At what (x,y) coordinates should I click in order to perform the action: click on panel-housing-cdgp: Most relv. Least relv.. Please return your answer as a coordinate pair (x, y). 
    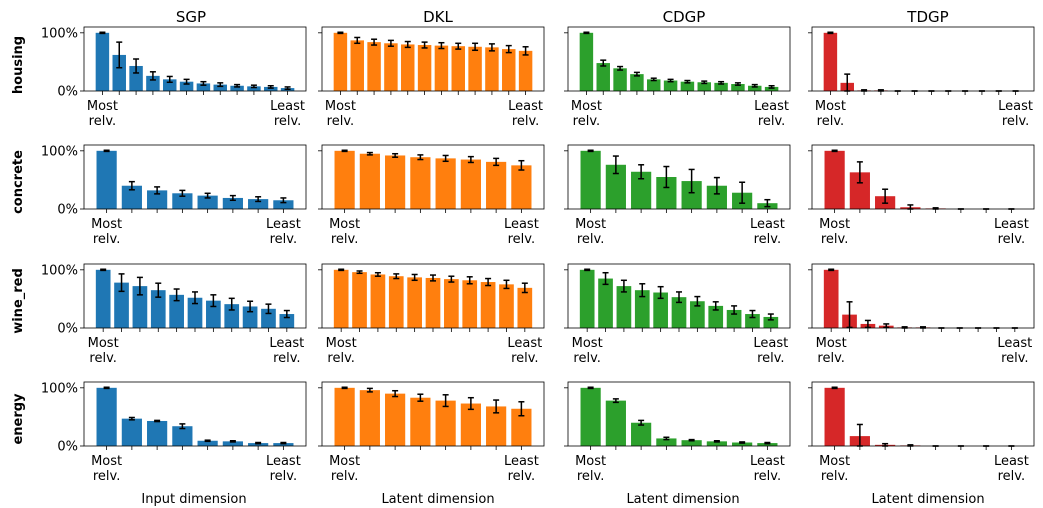
    Looking at the image, I should click on (677, 77).